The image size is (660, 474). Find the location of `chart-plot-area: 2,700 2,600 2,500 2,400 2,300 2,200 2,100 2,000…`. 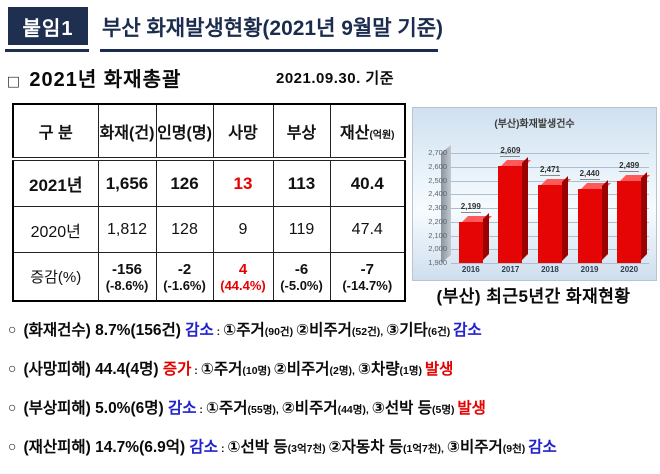

chart-plot-area: 2,700 2,600 2,500 2,400 2,300 2,200 2,100 2,000… is located at coordinates (538, 210).